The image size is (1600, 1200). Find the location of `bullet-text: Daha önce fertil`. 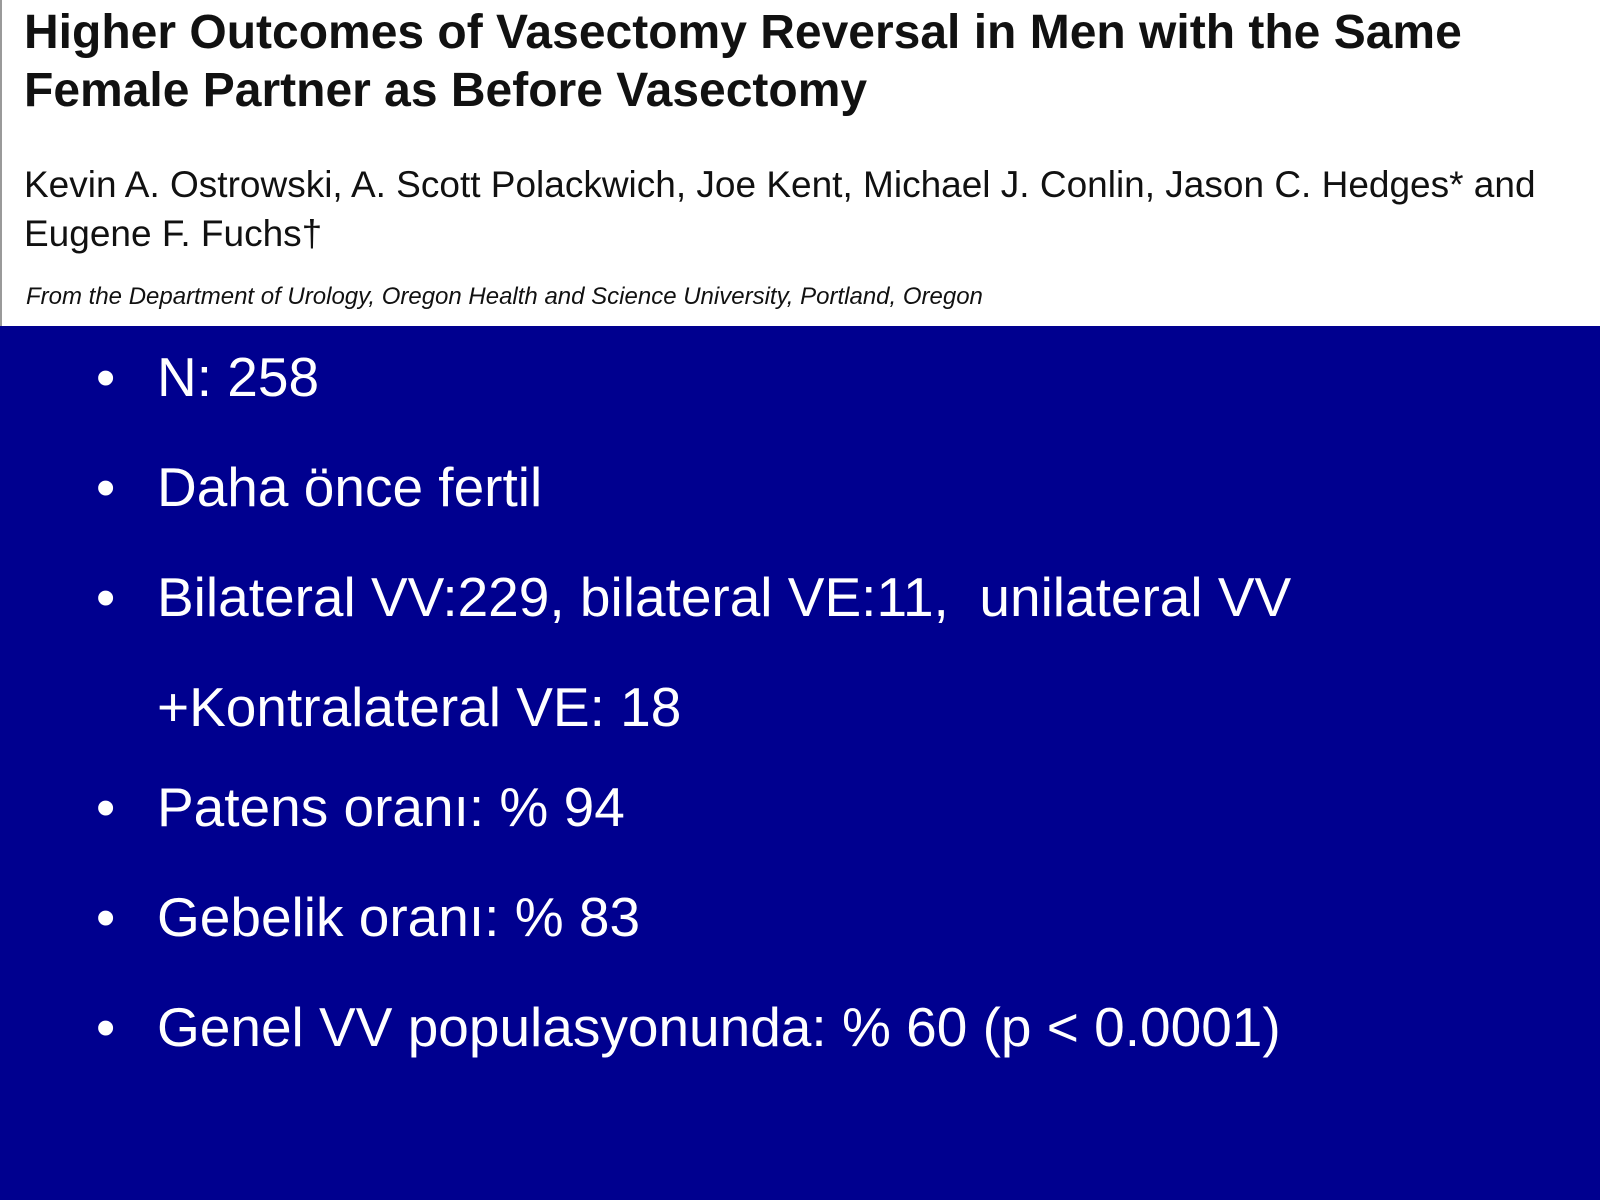

bullet-text: Daha önce fertil is located at coordinates (350, 487).